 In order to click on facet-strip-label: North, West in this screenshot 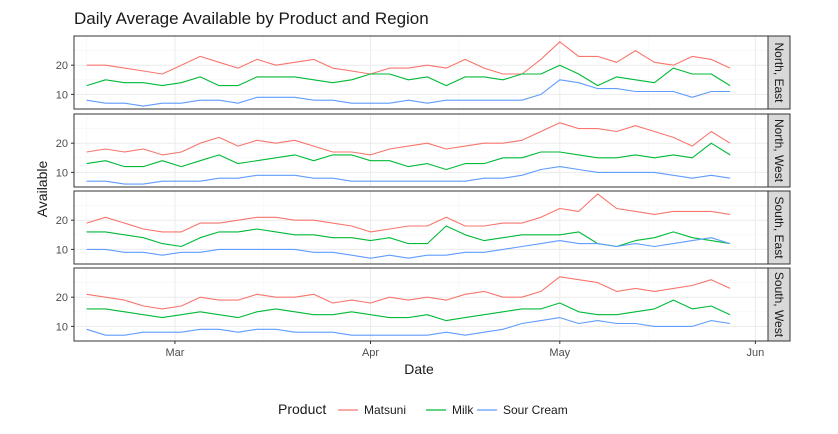, I will do `click(779, 151)`.